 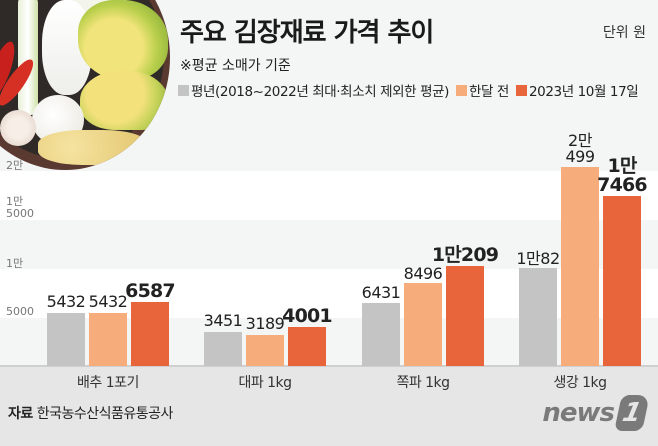 I want to click on chart-subtitle: ※평균 소매가 기준, so click(x=235, y=66).